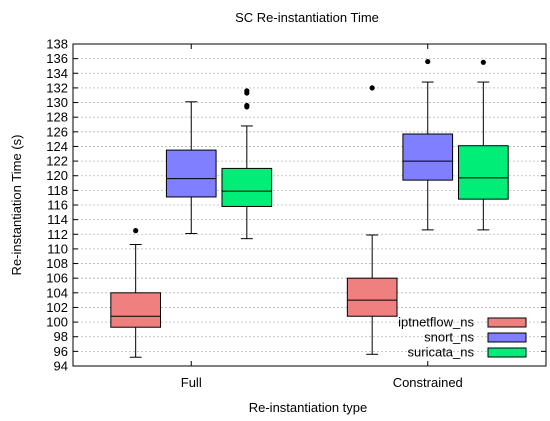 Image resolution: width=550 pixels, height=421 pixels. I want to click on y-tick-label: 132, so click(57, 87).